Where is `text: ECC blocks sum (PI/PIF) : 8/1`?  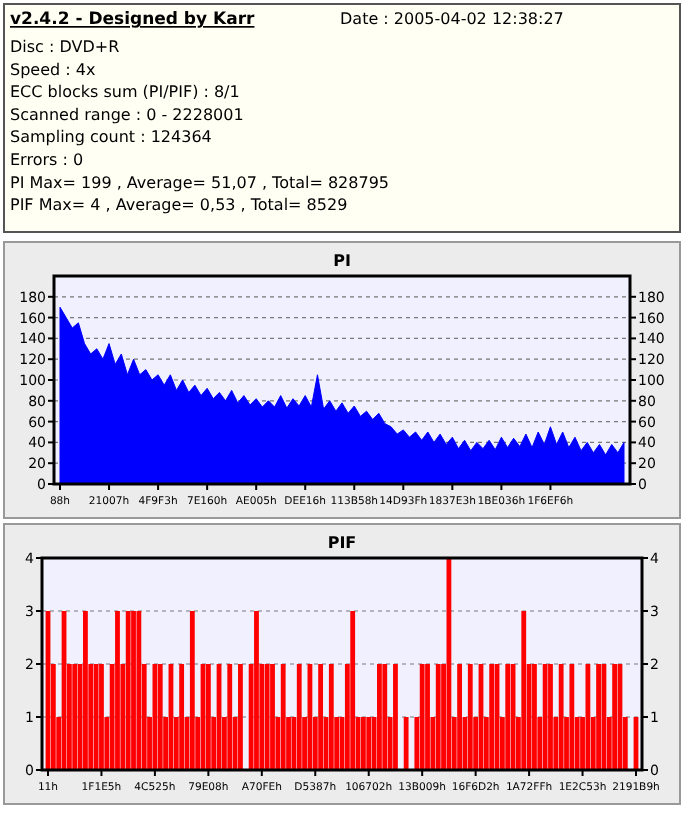 text: ECC blocks sum (PI/PIF) : 8/1 is located at coordinates (125, 92).